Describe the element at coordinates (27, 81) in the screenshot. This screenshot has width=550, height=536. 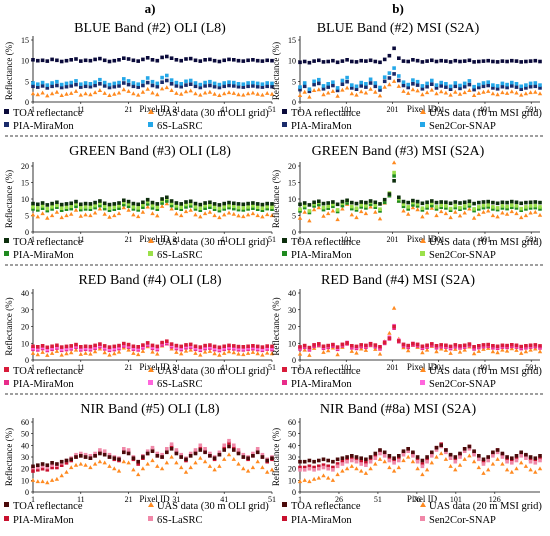
I see `y-tick-label: 5` at that location.